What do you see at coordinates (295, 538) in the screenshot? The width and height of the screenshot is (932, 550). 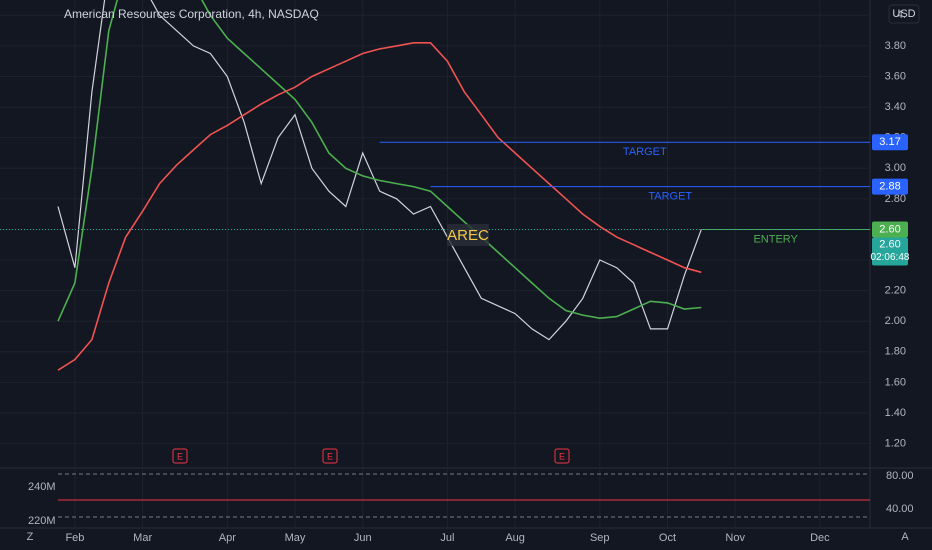 I see `x-tick-label: May` at bounding box center [295, 538].